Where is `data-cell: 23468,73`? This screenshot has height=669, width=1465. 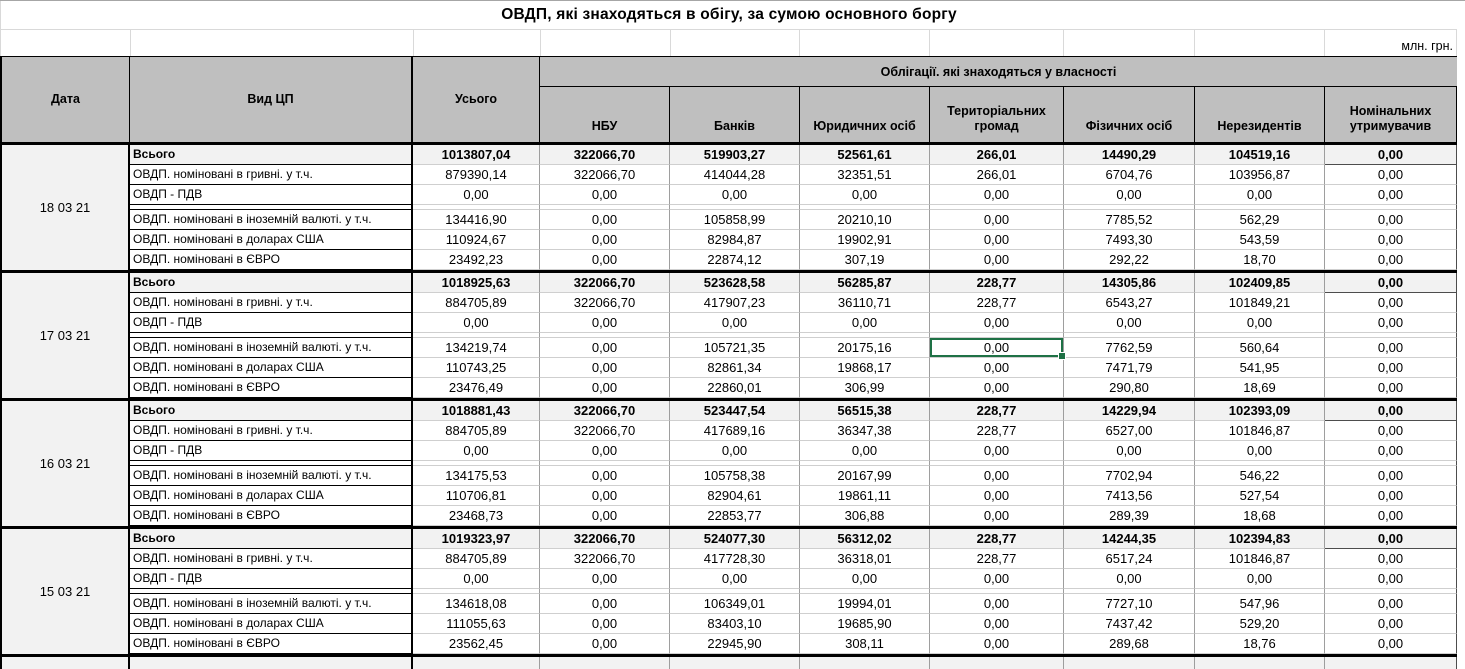
data-cell: 23468,73 is located at coordinates (476, 516).